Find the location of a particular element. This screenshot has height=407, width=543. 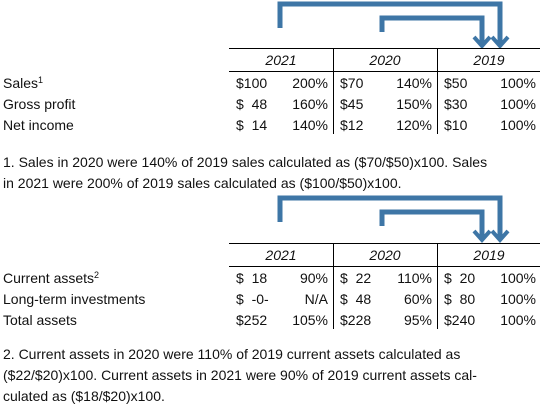

percent-2020: 140% is located at coordinates (414, 83).